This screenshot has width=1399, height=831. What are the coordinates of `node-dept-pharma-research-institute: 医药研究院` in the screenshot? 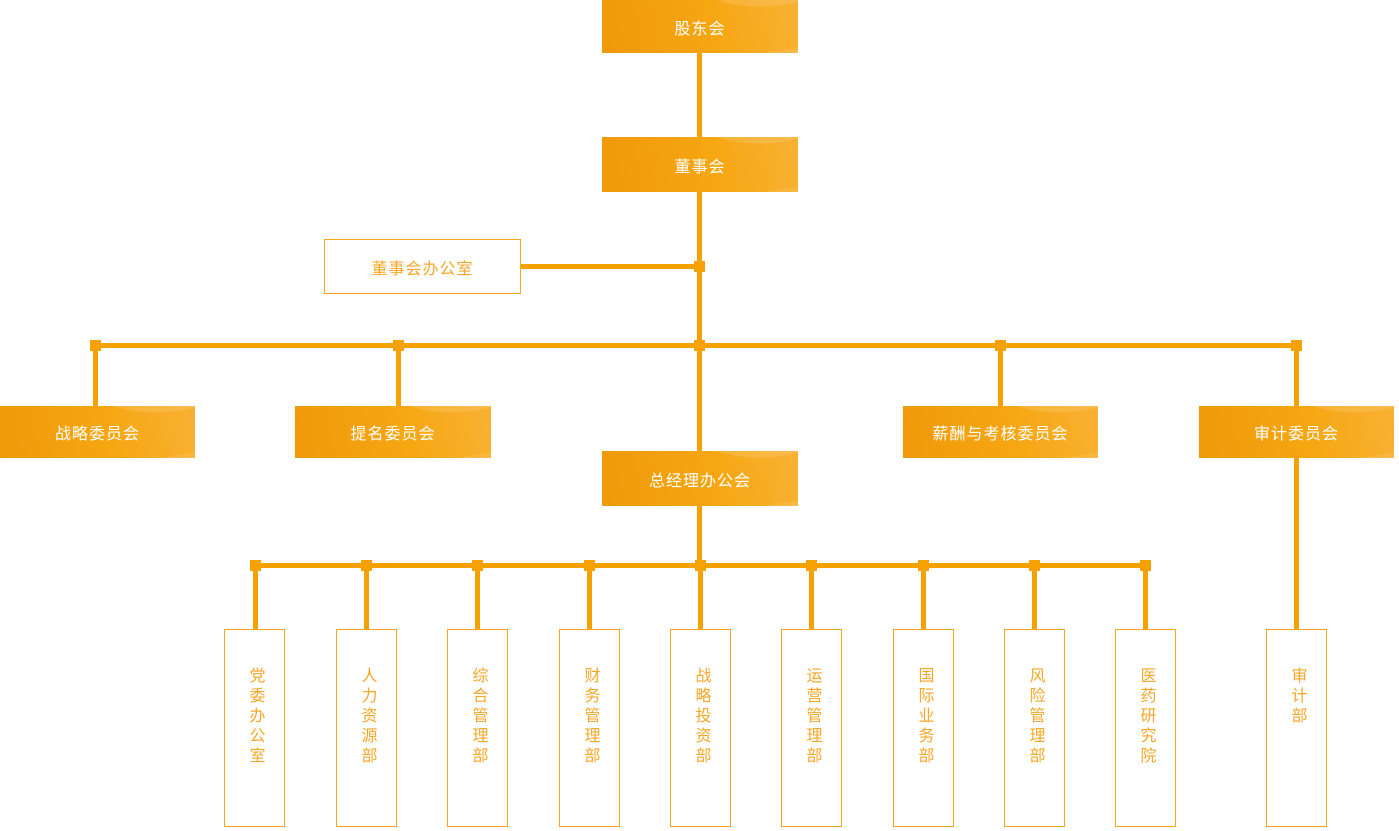 It's located at (1145, 728).